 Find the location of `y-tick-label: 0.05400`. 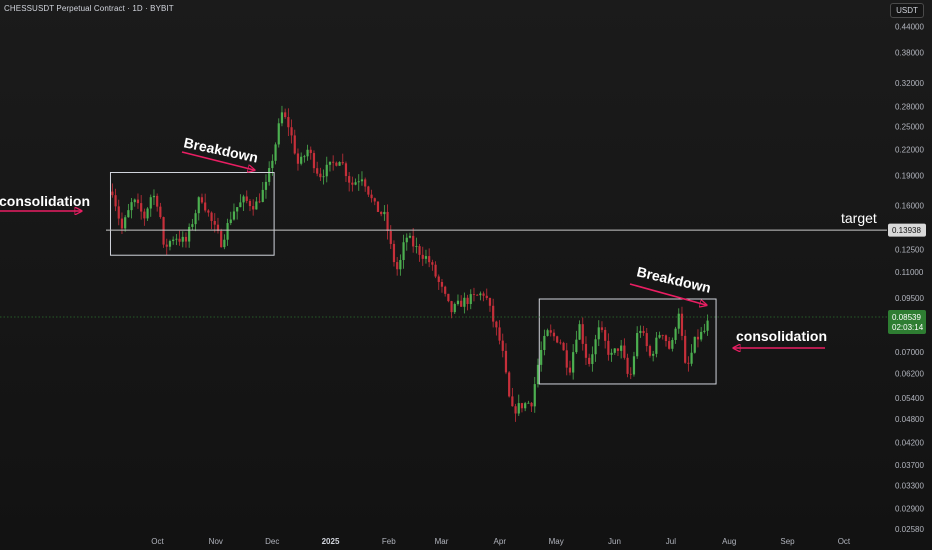

y-tick-label: 0.05400 is located at coordinates (909, 398).